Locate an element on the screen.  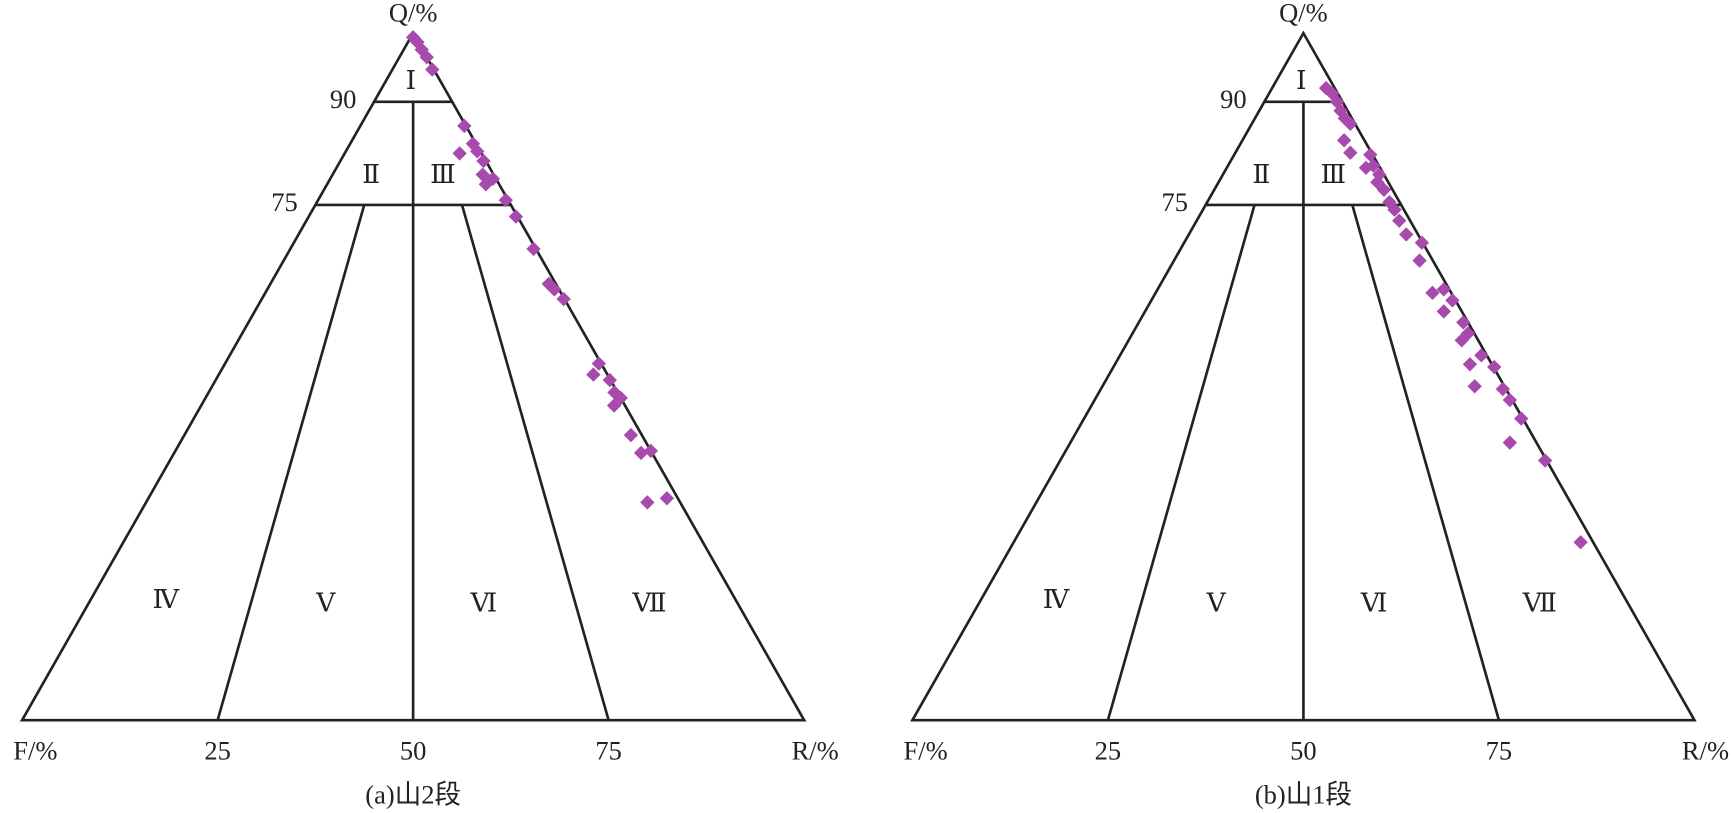
caption: (a)山2段 is located at coordinates (413, 795).